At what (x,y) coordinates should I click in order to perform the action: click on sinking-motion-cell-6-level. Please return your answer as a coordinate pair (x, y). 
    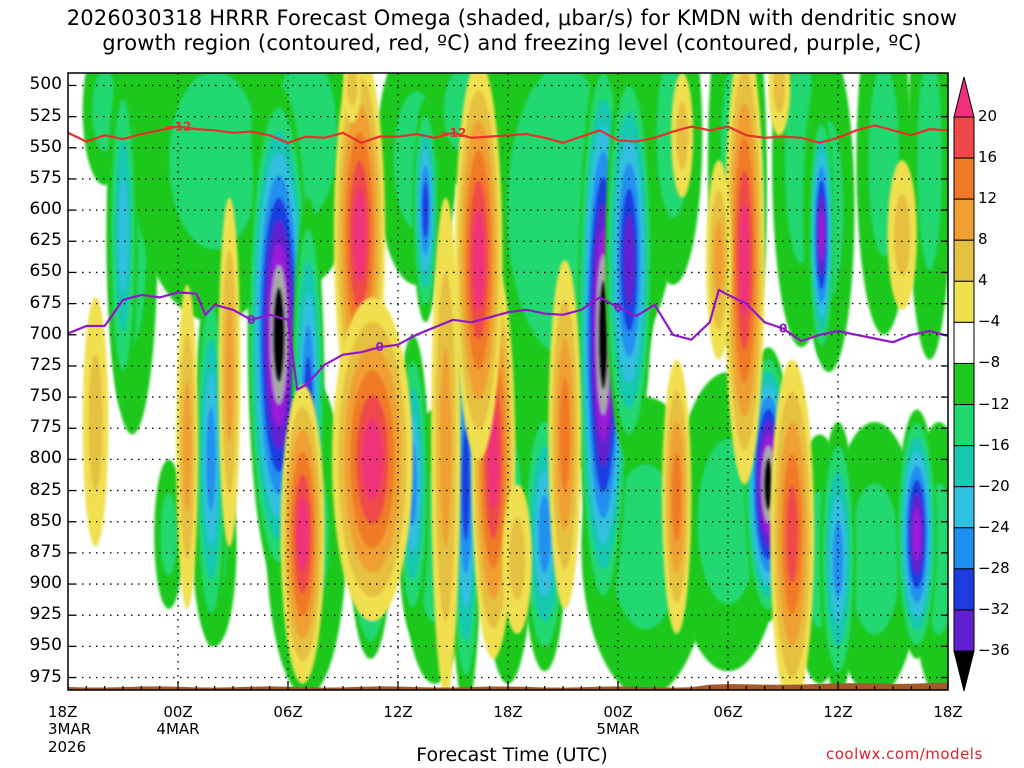
    Looking at the image, I should click on (676, 497).